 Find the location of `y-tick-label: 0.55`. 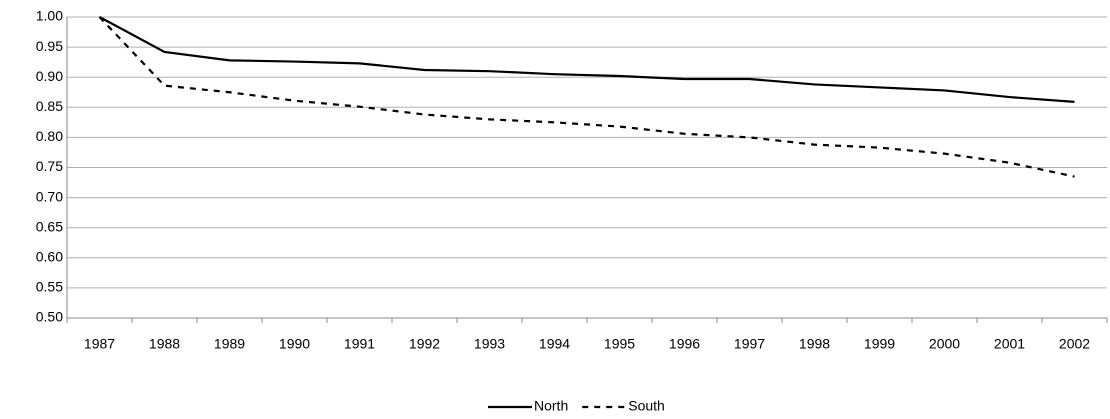

y-tick-label: 0.55 is located at coordinates (49, 287).